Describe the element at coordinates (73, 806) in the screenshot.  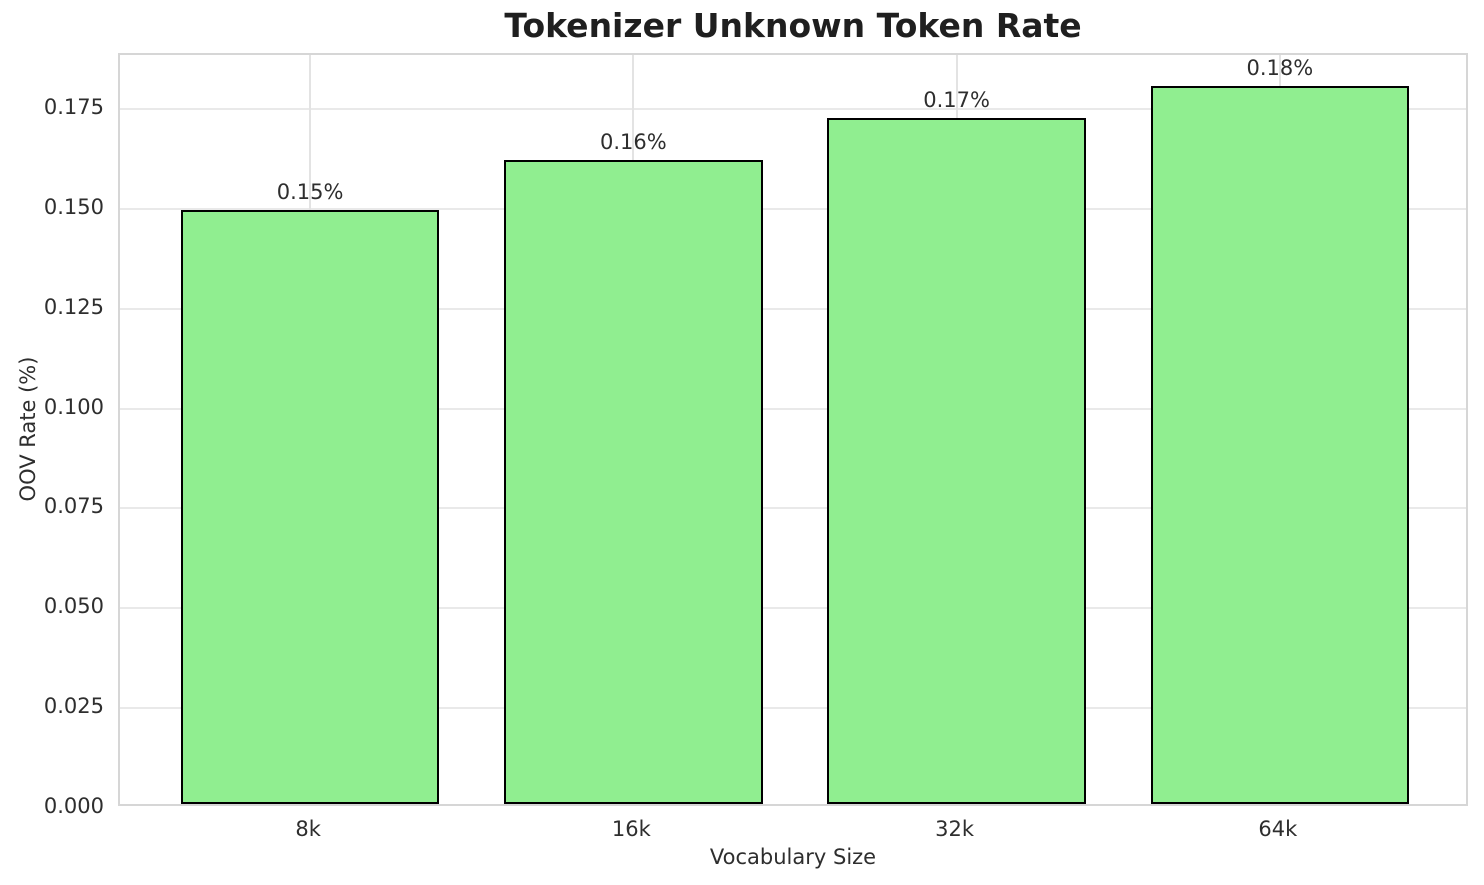
I see `y-tick-label: 0.000` at that location.